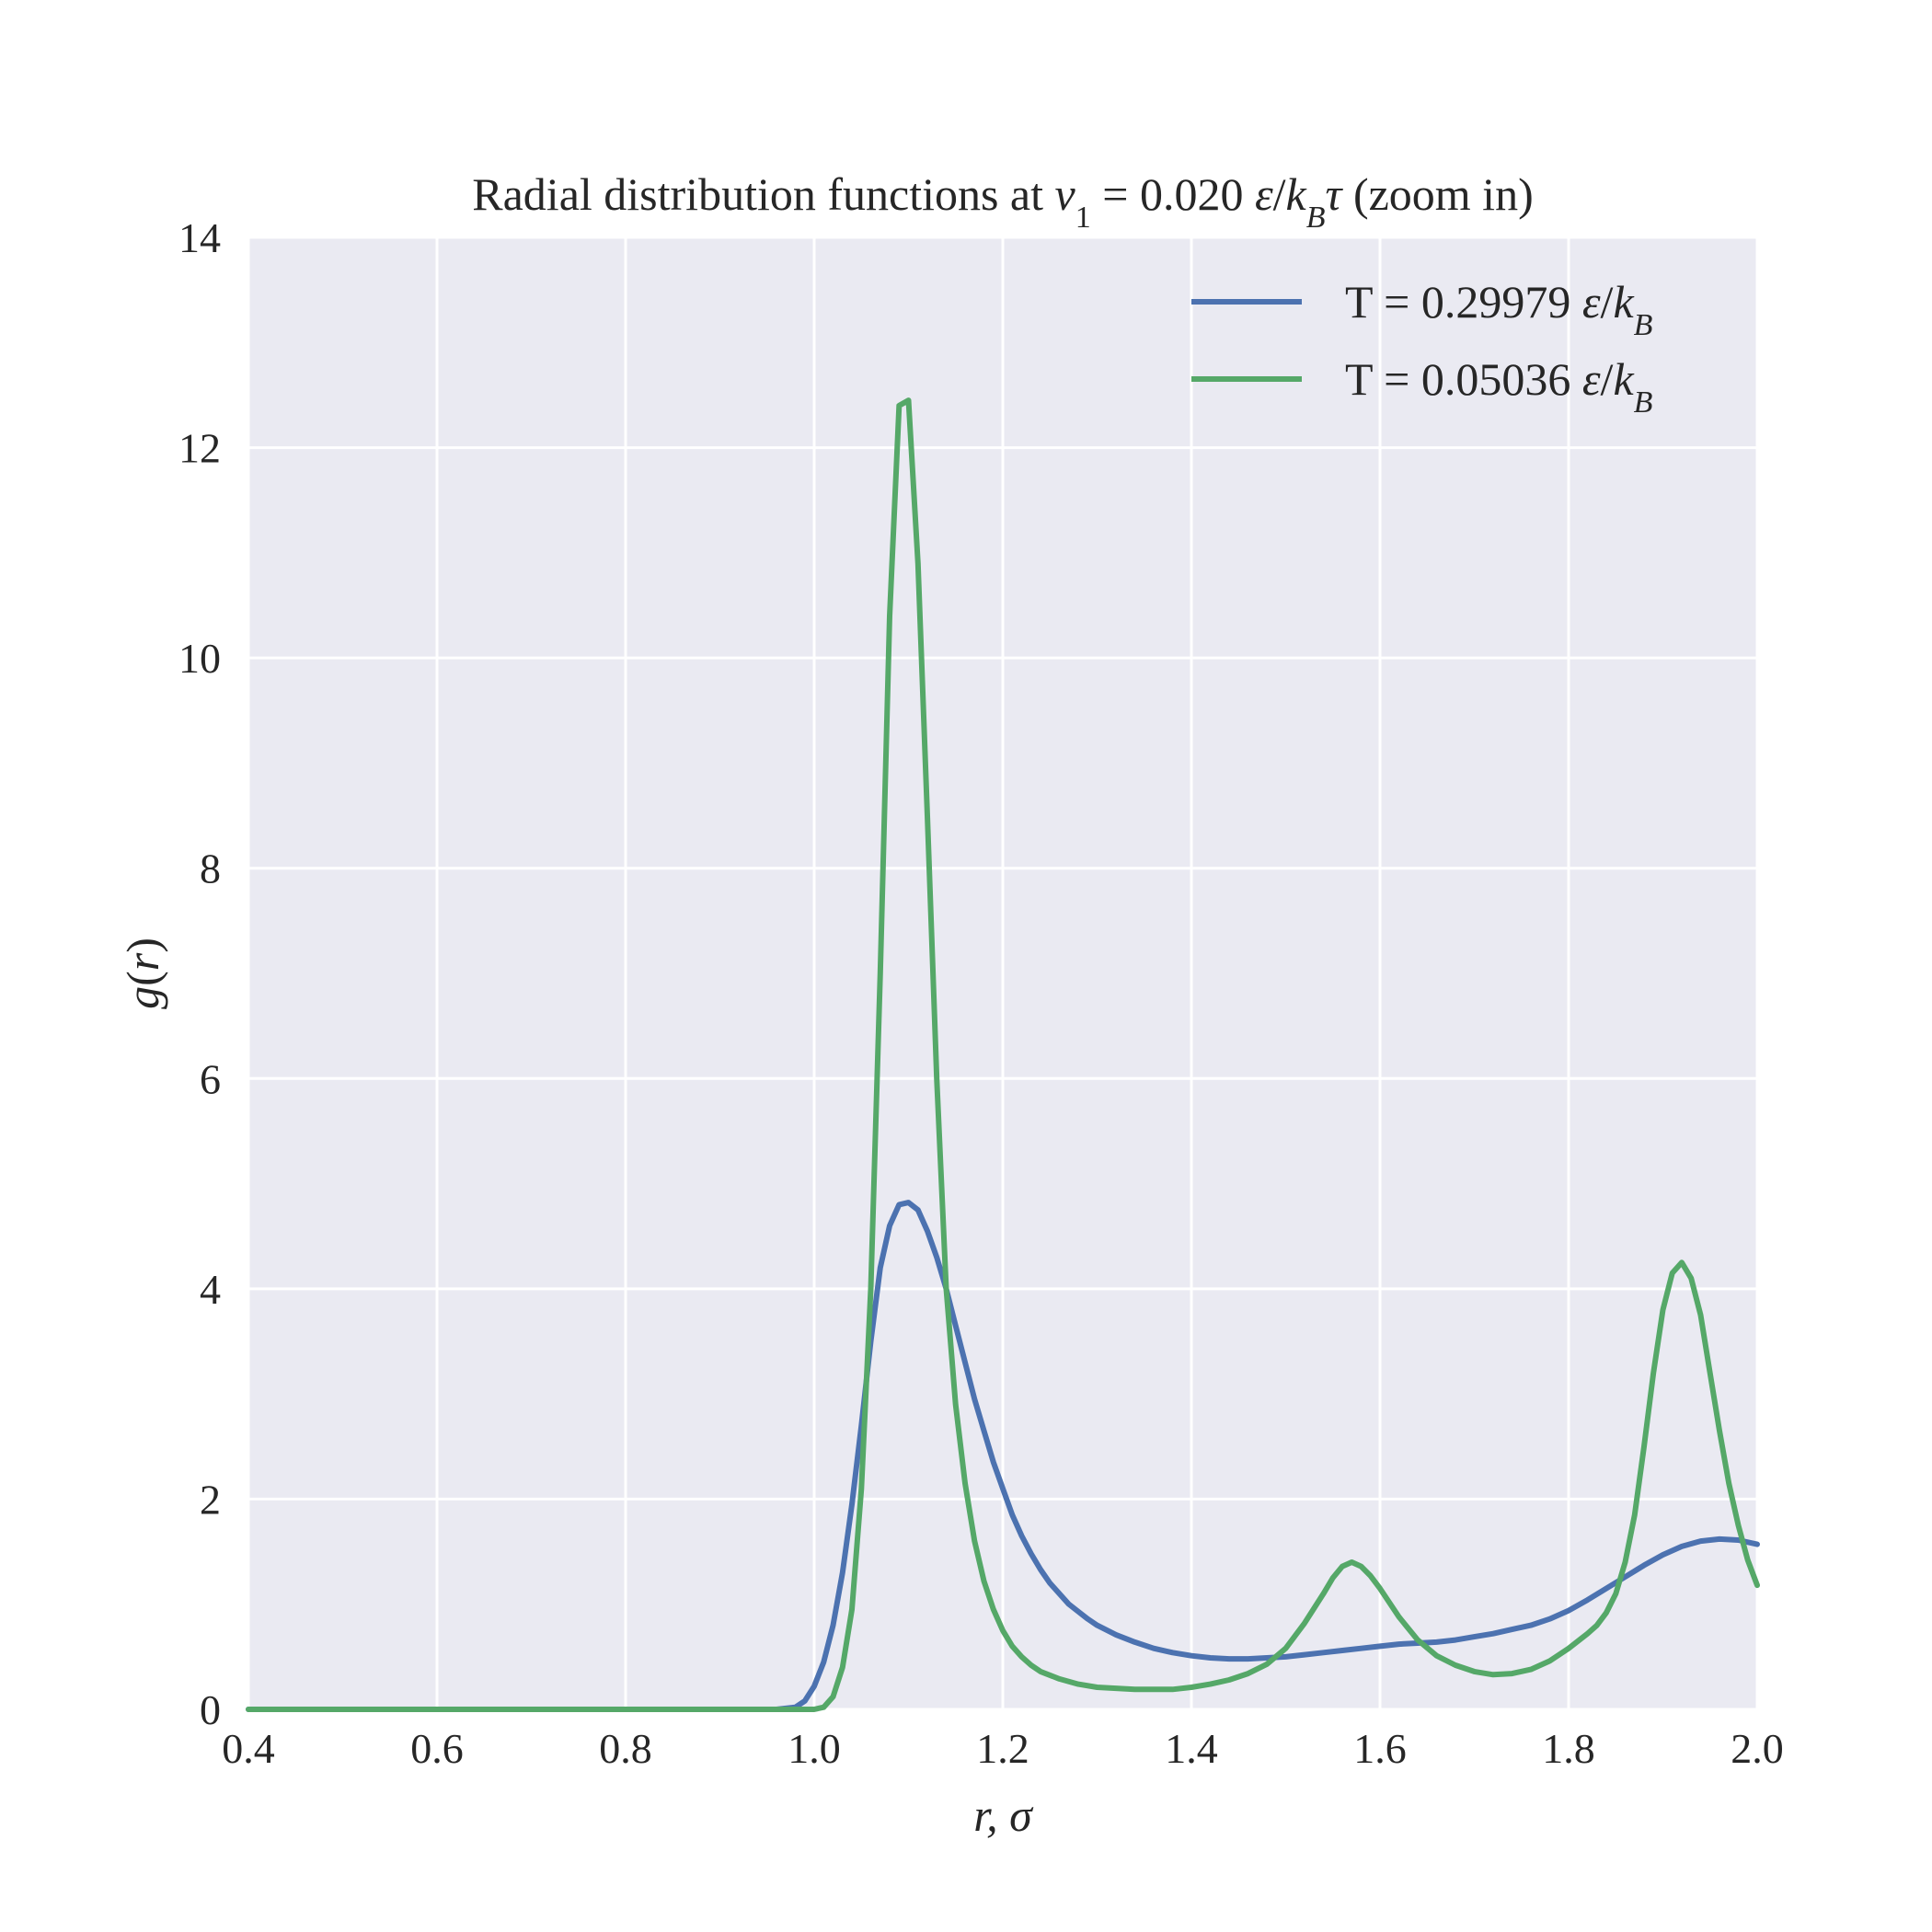 The width and height of the screenshot is (1932, 1932). What do you see at coordinates (210, 1499) in the screenshot?
I see `y-tick-label: 2` at bounding box center [210, 1499].